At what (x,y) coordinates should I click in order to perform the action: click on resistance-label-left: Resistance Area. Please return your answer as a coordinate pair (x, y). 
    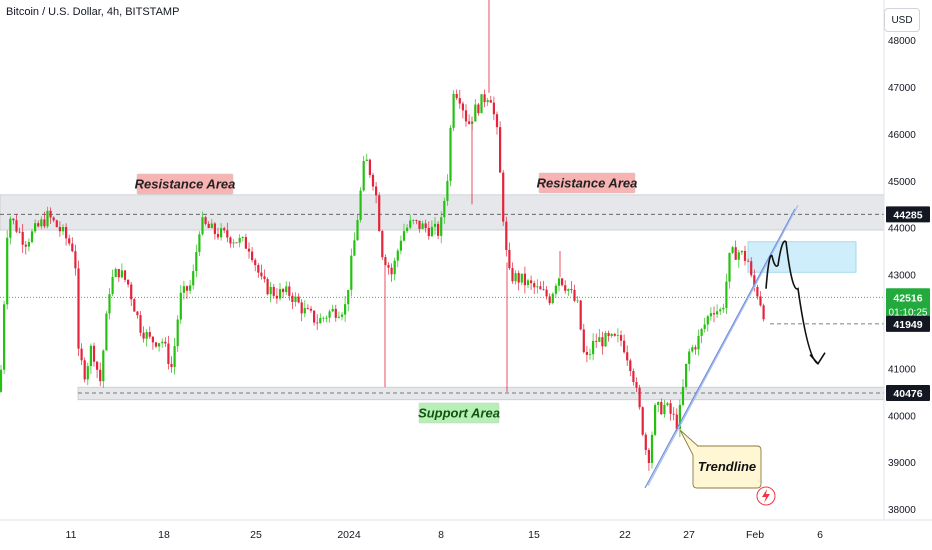
    Looking at the image, I should click on (185, 184).